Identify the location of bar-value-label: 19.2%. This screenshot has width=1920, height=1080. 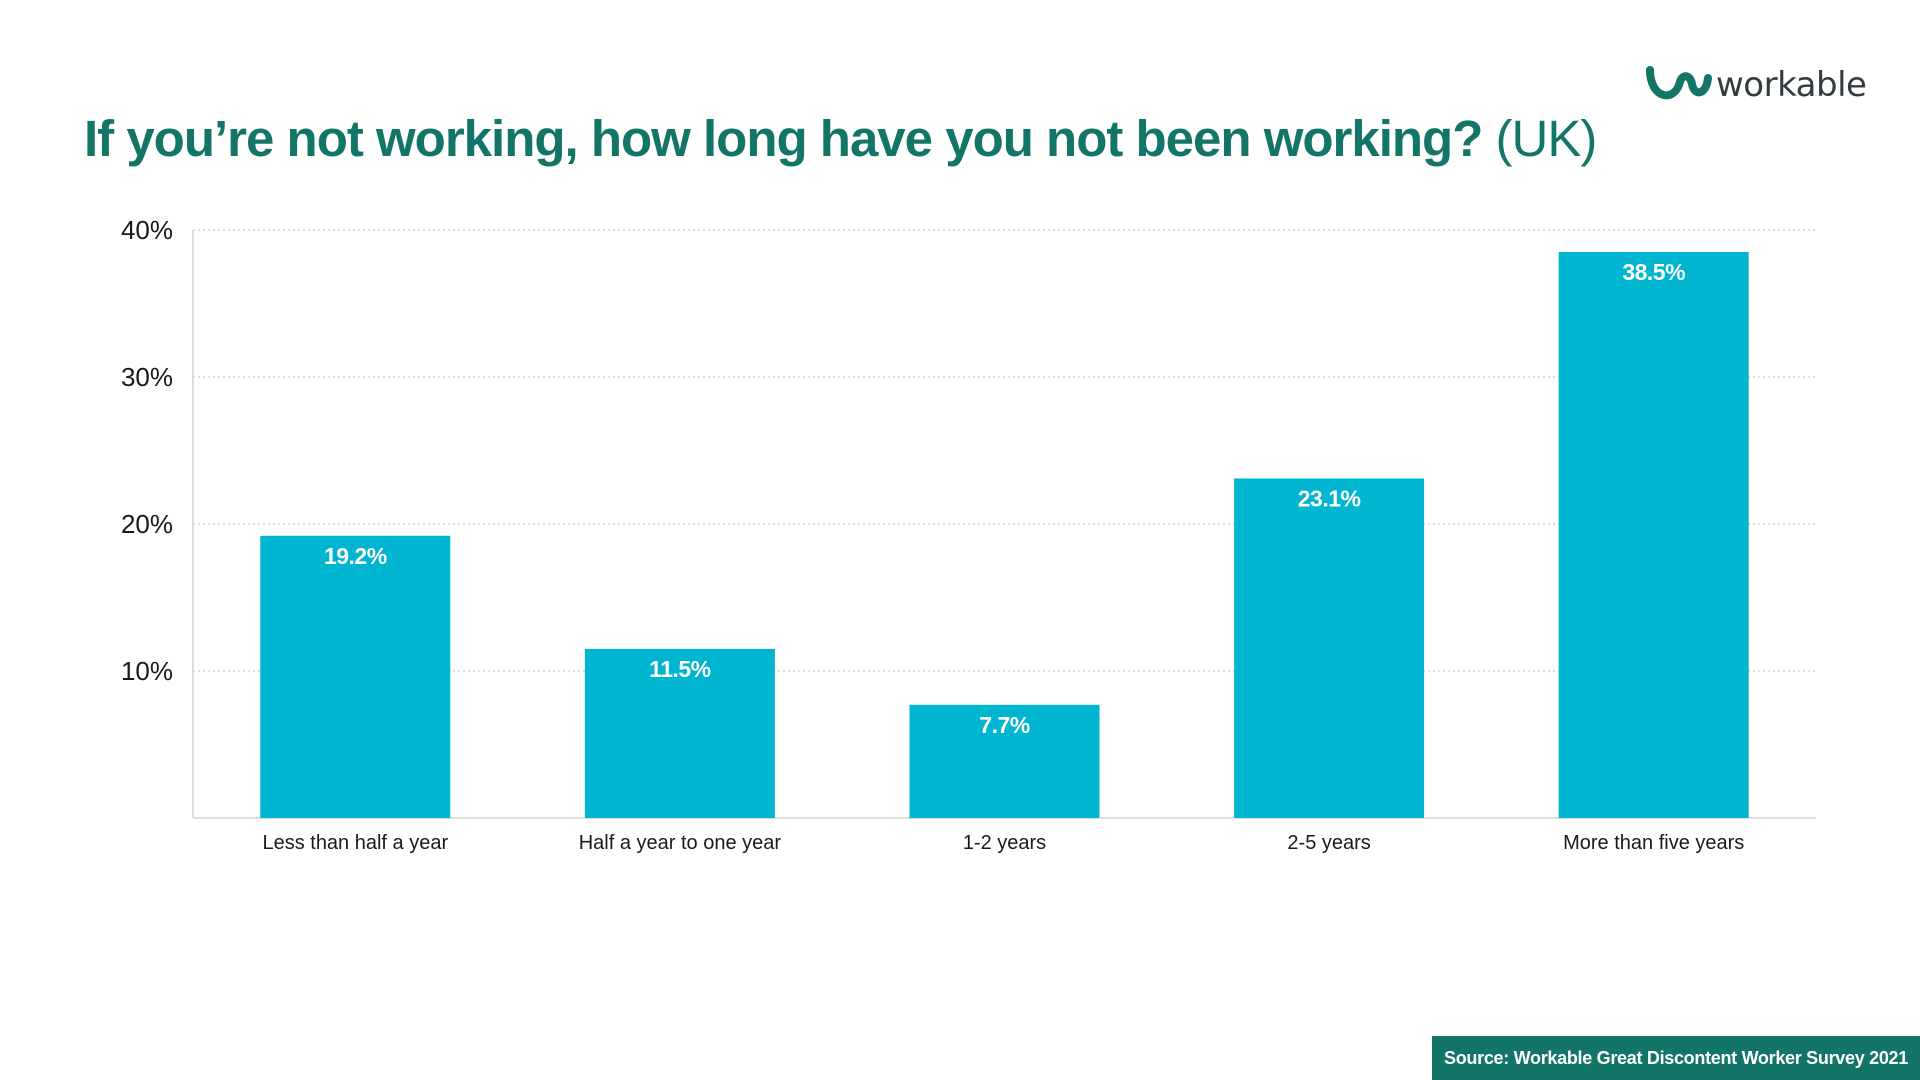
(355, 556).